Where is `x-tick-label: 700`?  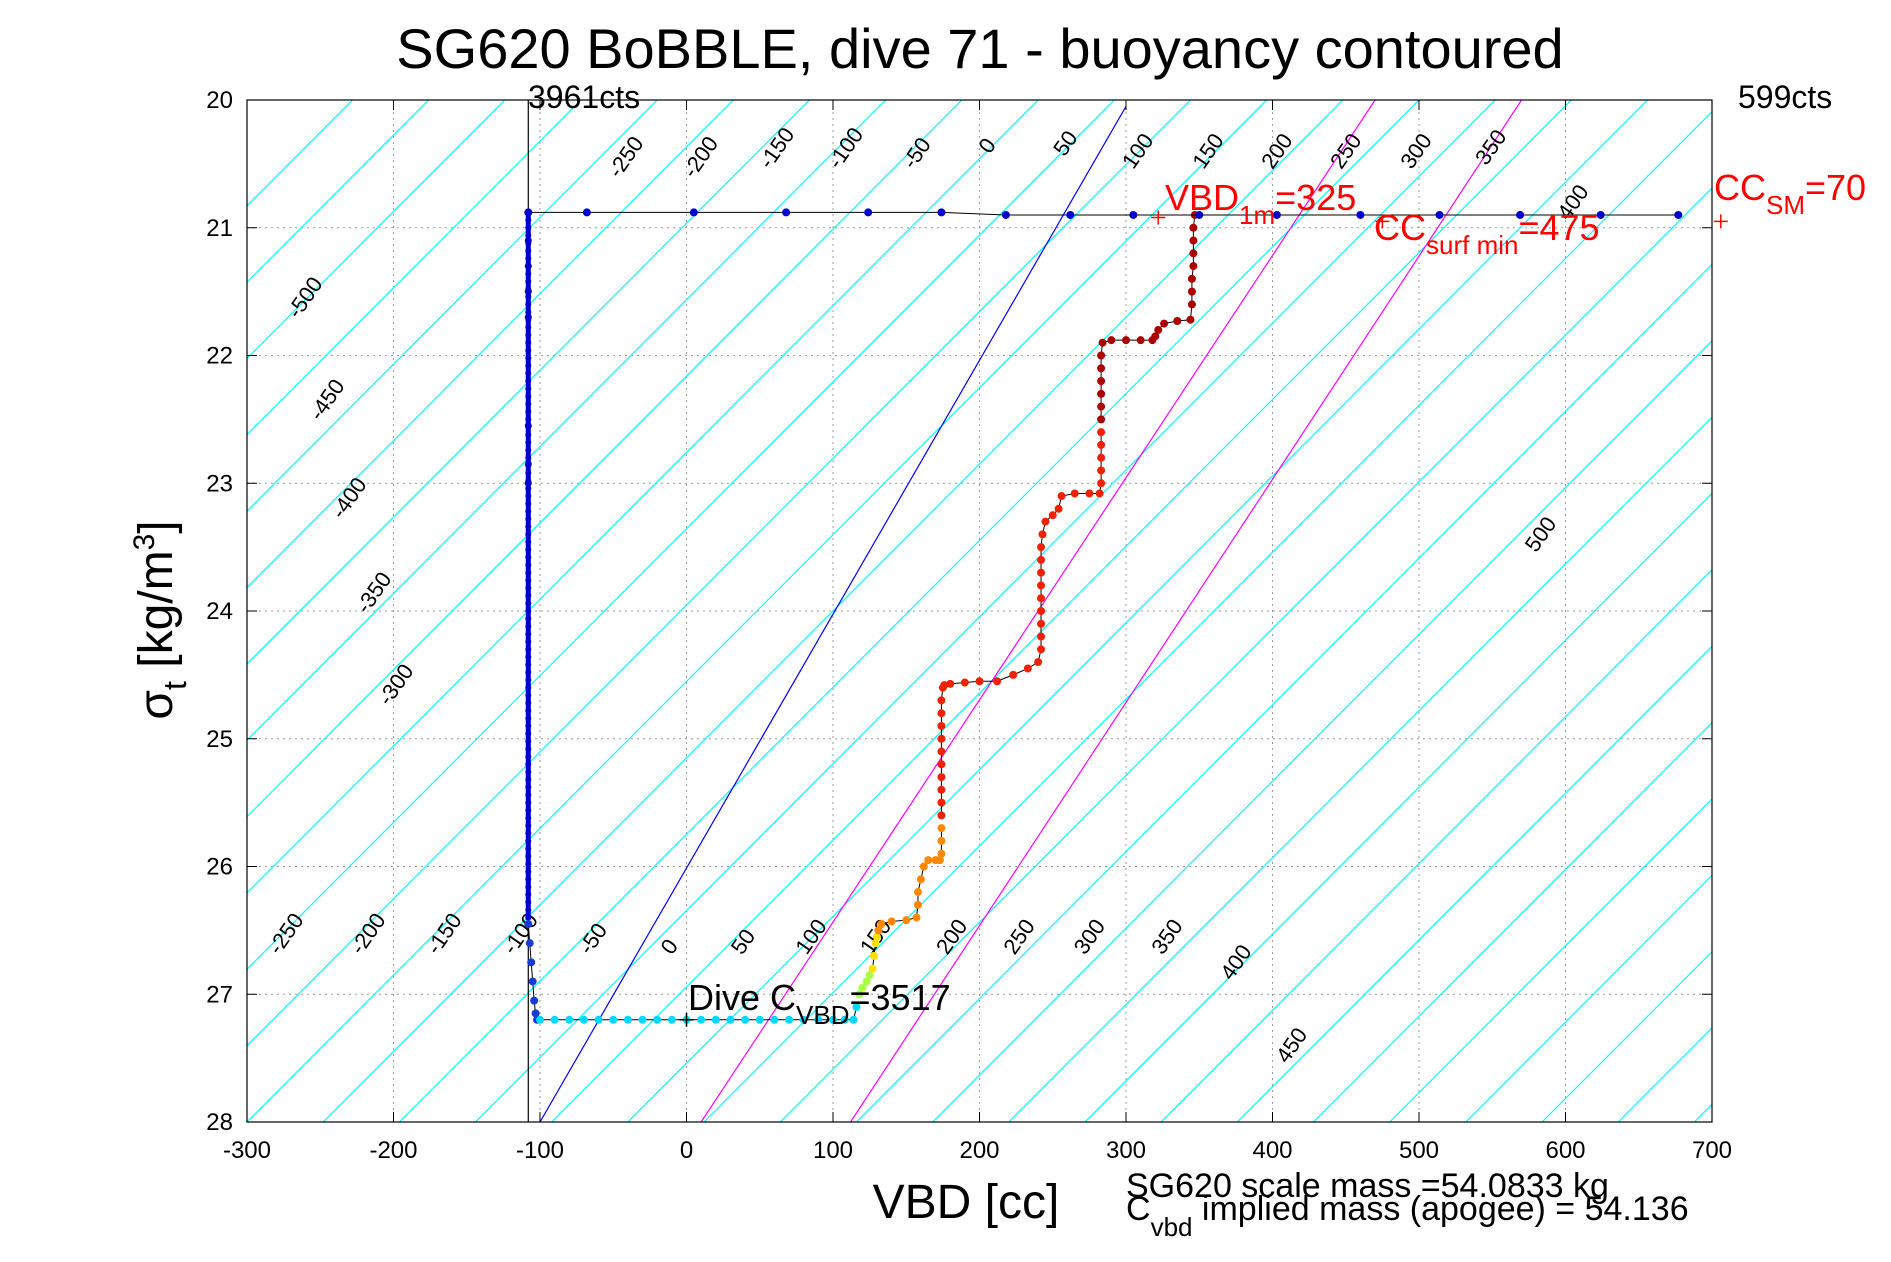
x-tick-label: 700 is located at coordinates (1712, 1150).